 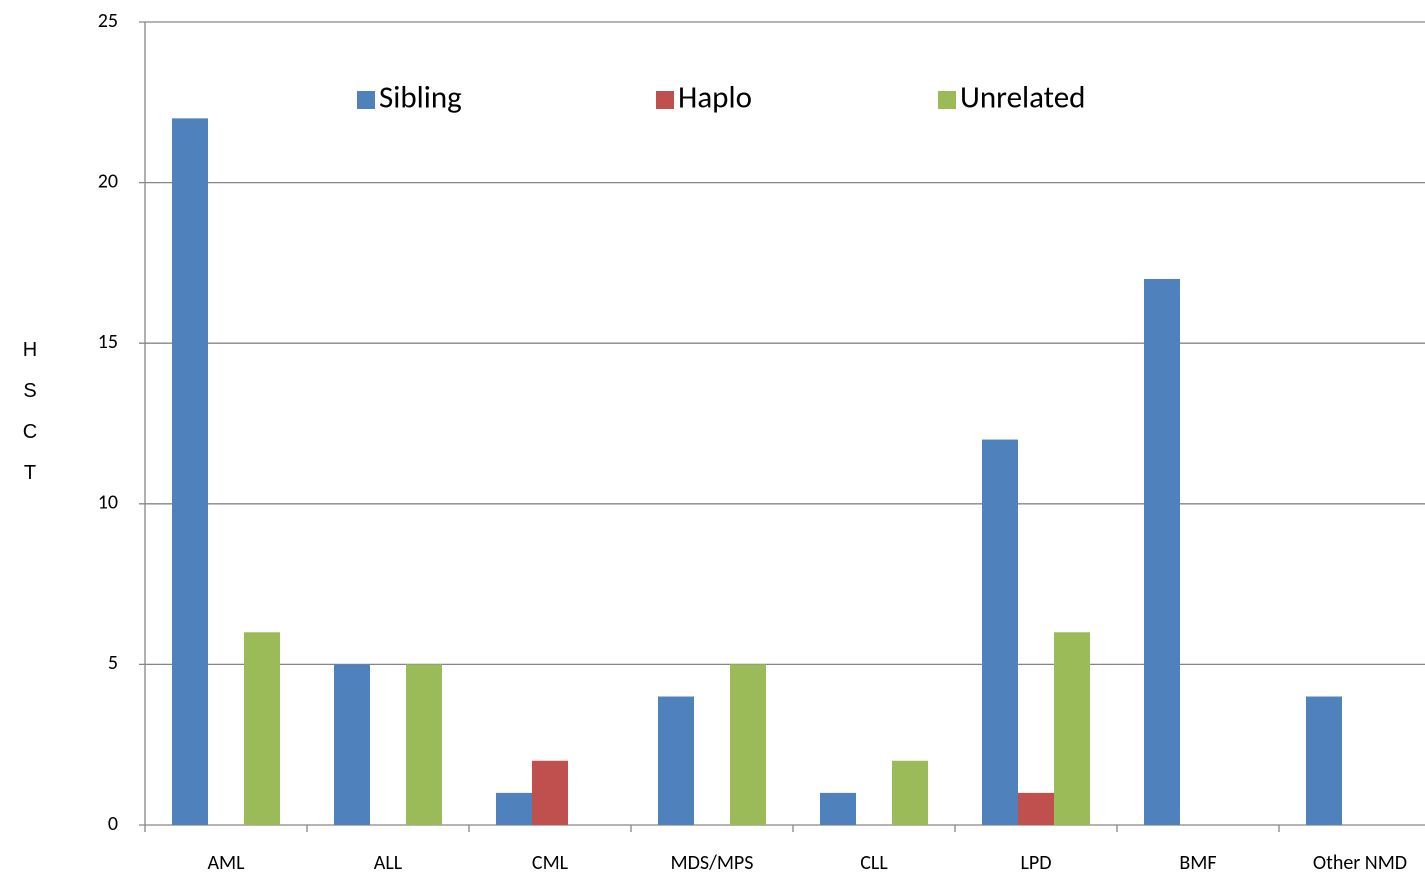 I want to click on y-tick-label: 5, so click(x=113, y=663).